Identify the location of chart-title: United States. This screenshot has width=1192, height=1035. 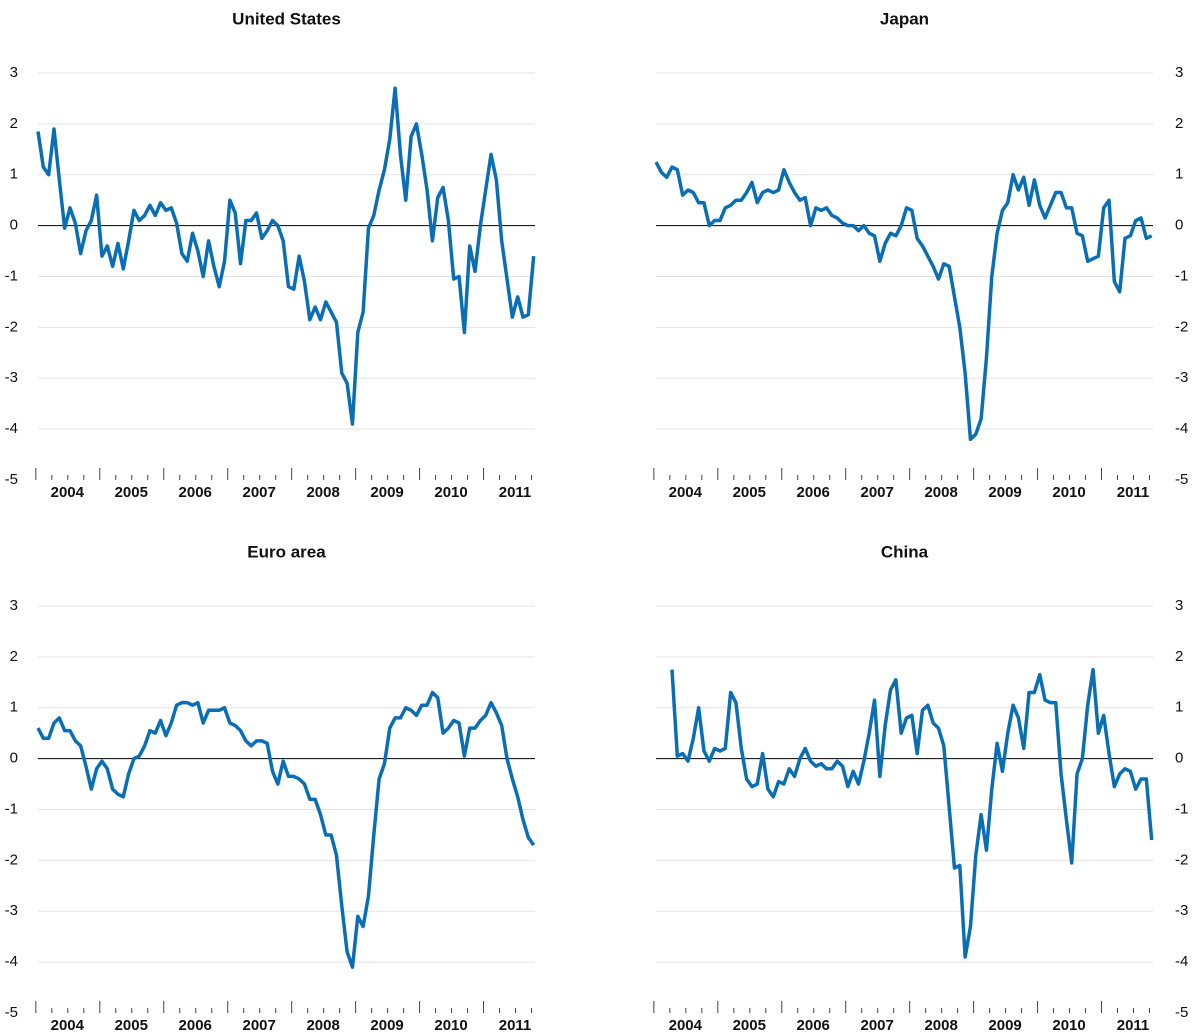
(286, 18).